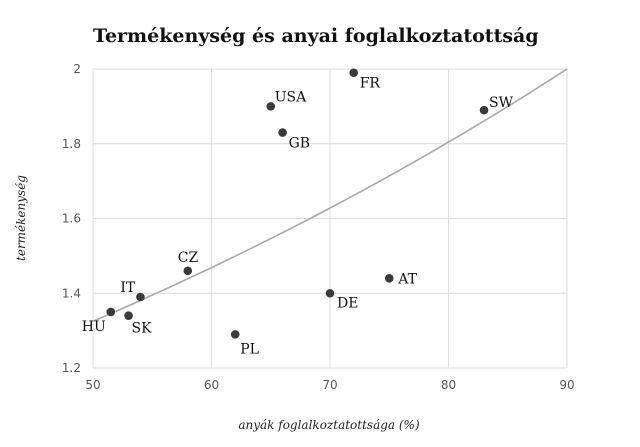 This screenshot has height=447, width=640. What do you see at coordinates (282, 132) in the screenshot?
I see `point-gb` at bounding box center [282, 132].